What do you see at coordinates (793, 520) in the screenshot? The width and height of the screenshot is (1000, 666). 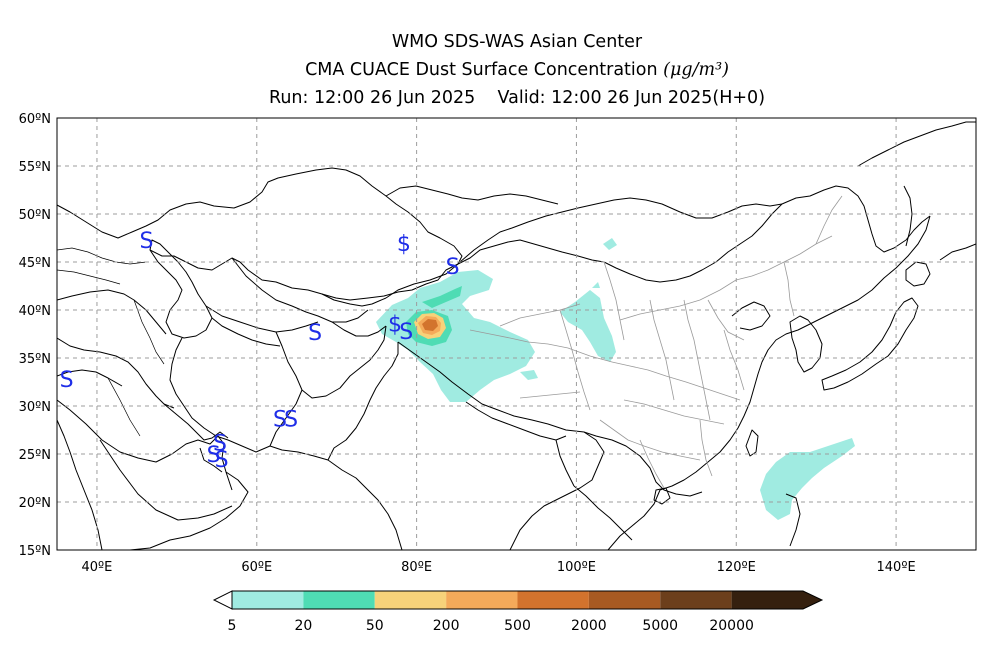 I see `coast-philippines` at bounding box center [793, 520].